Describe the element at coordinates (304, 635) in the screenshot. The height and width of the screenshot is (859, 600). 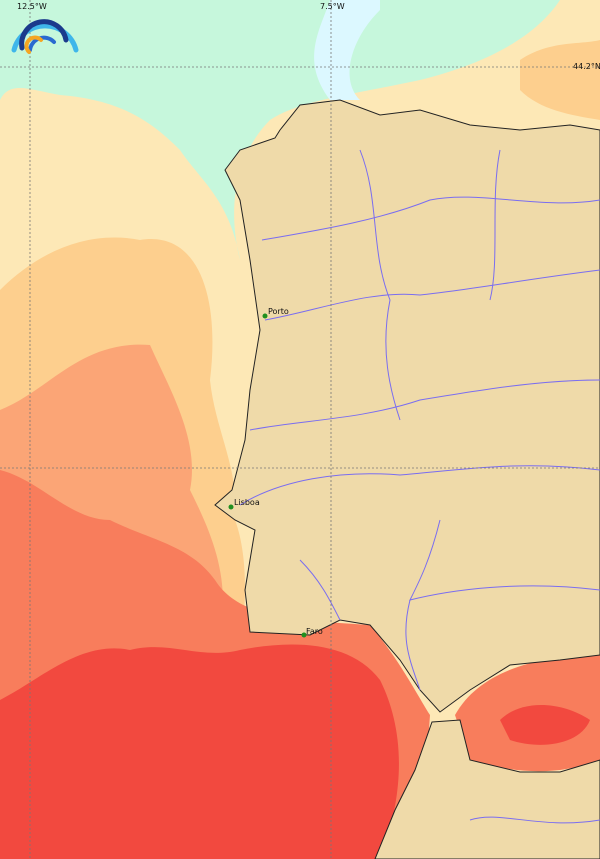
I see `city-marker-faro` at that location.